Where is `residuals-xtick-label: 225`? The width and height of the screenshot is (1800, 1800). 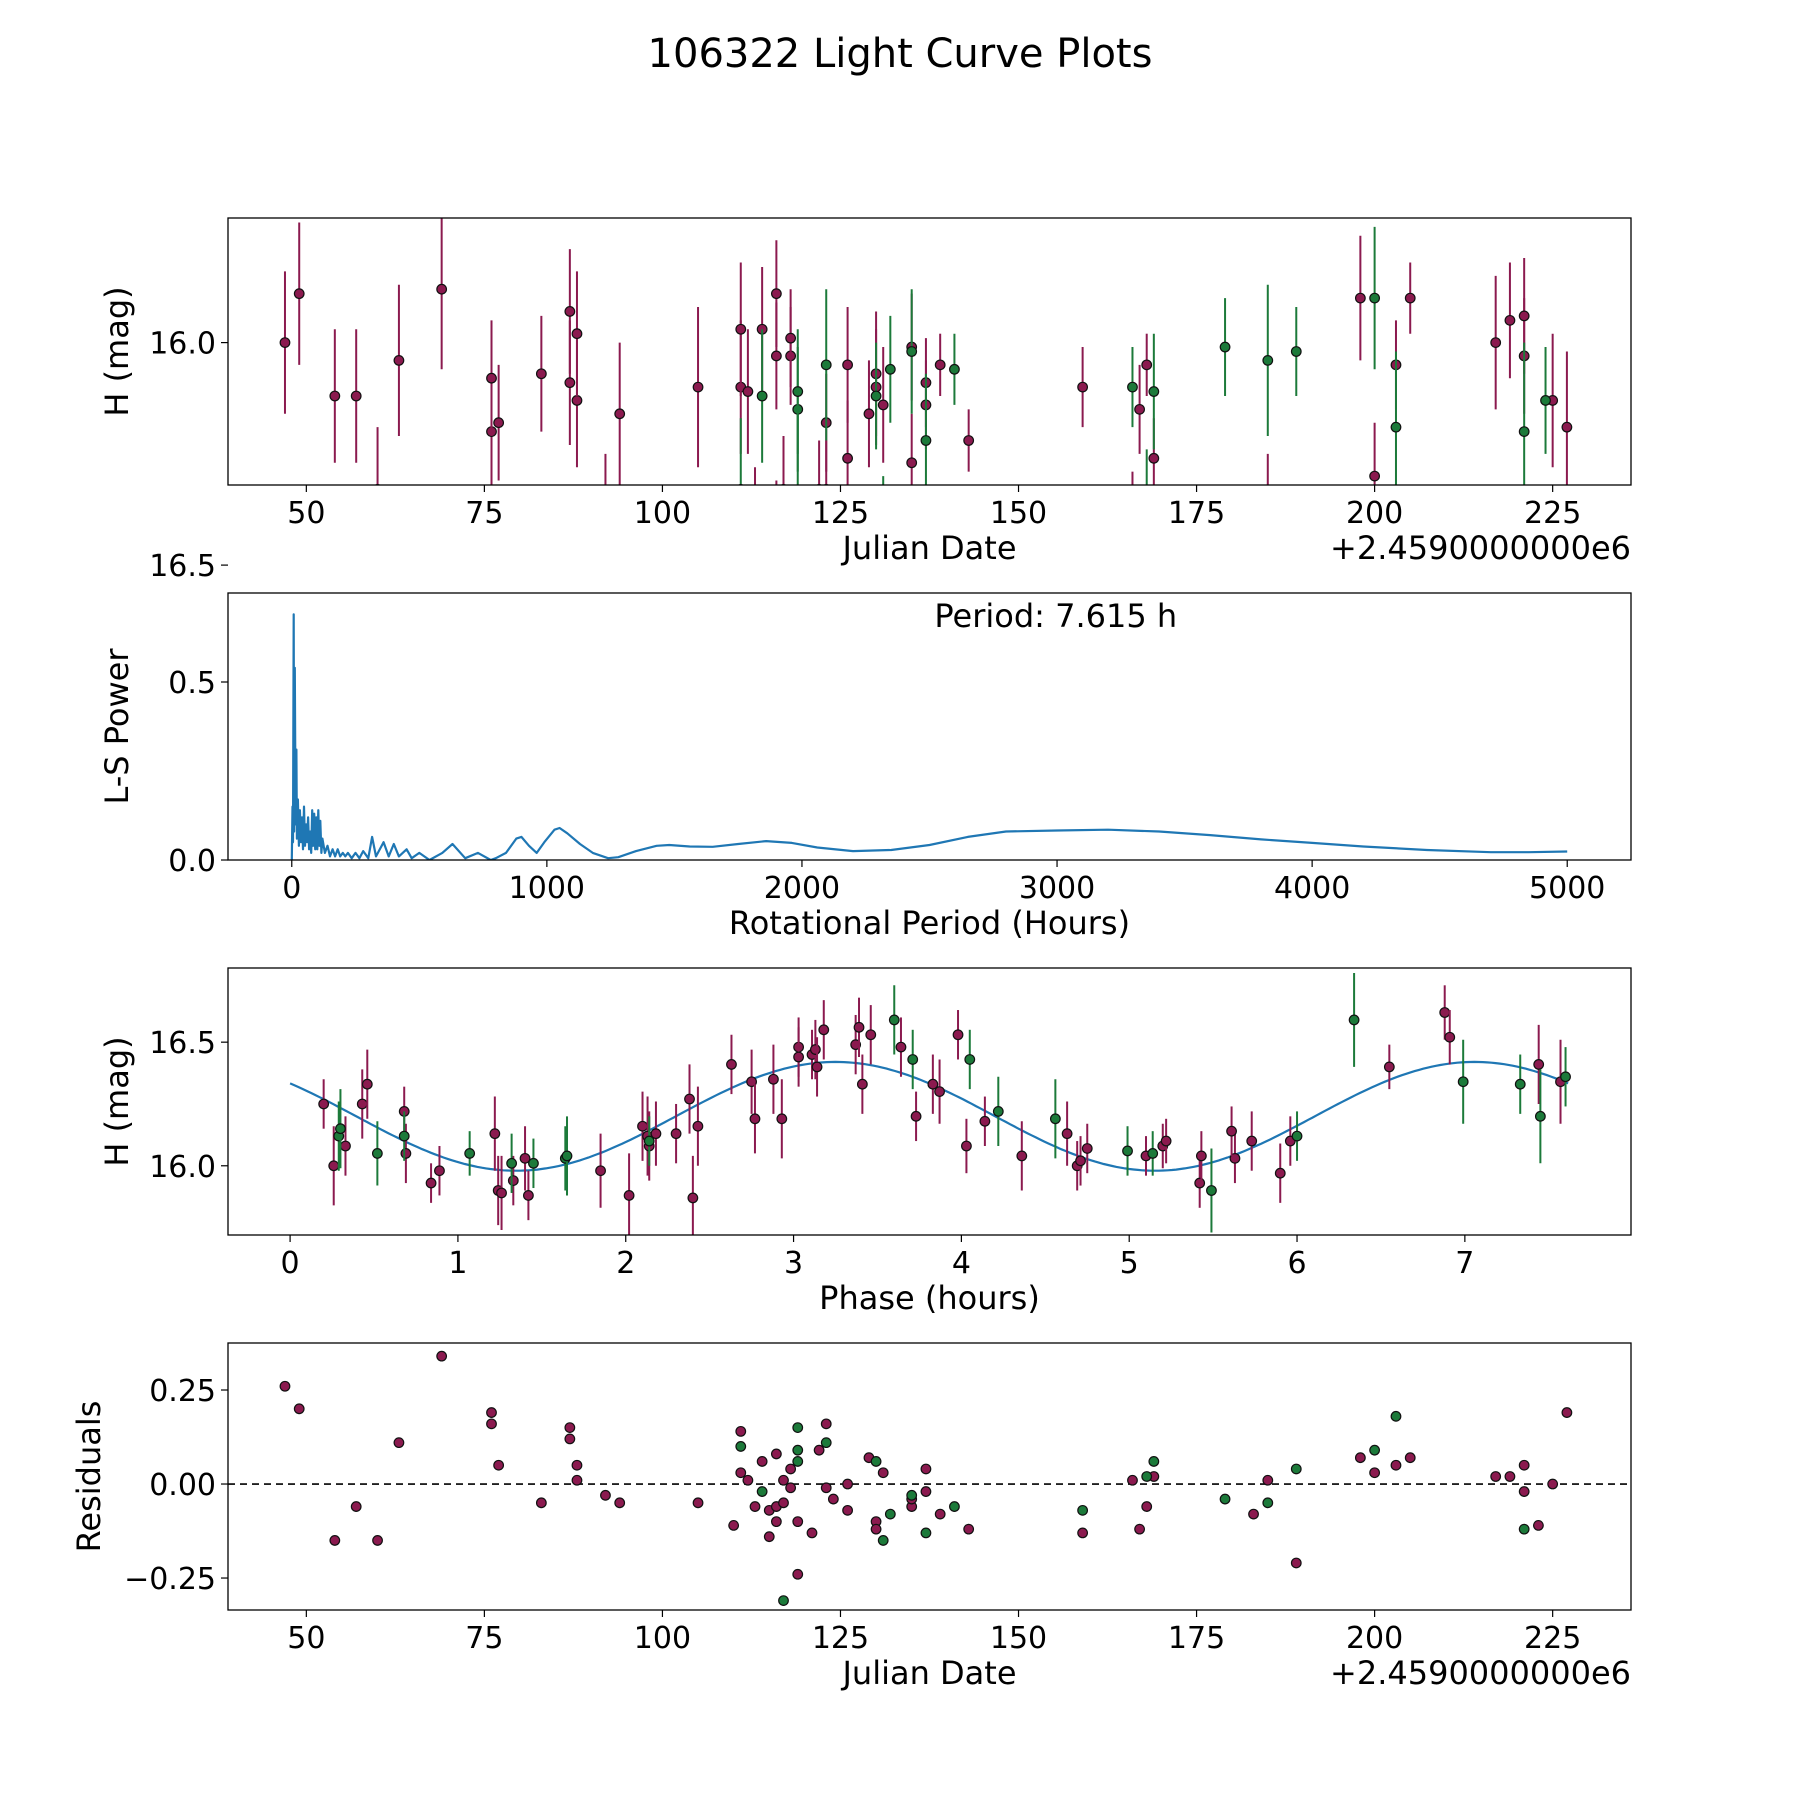
residuals-xtick-label: 225 is located at coordinates (1552, 1638).